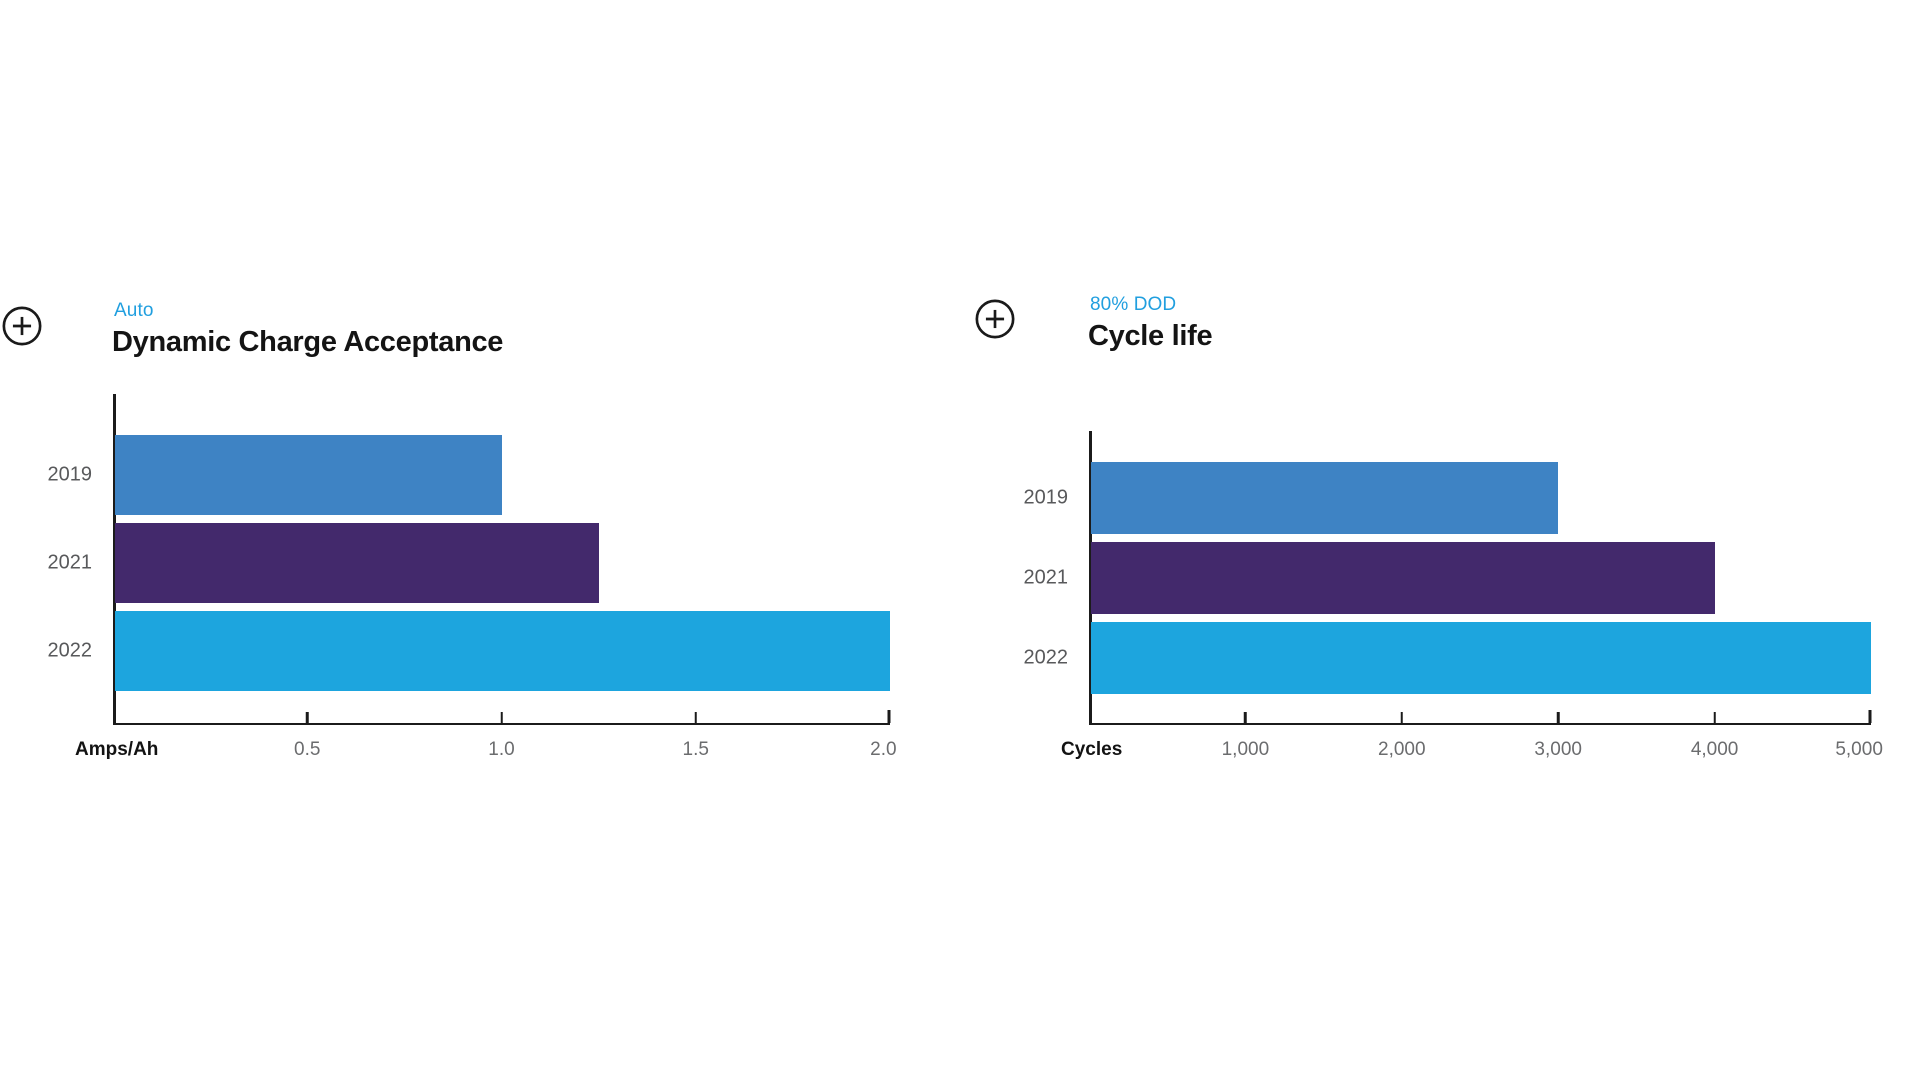 The width and height of the screenshot is (1920, 1080). What do you see at coordinates (1245, 749) in the screenshot?
I see `x-axis-tick-label: 1,000` at bounding box center [1245, 749].